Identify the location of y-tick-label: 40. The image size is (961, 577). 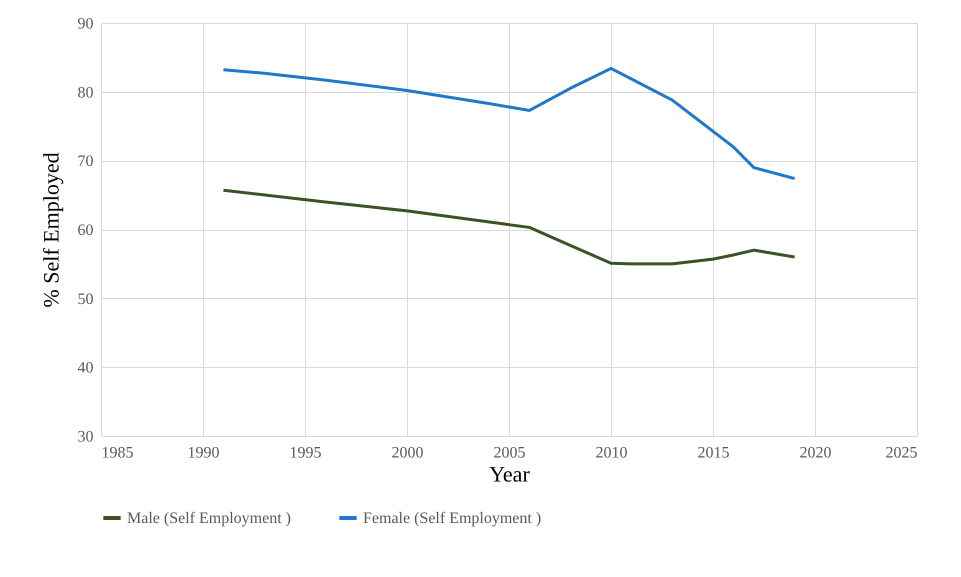
(86, 368).